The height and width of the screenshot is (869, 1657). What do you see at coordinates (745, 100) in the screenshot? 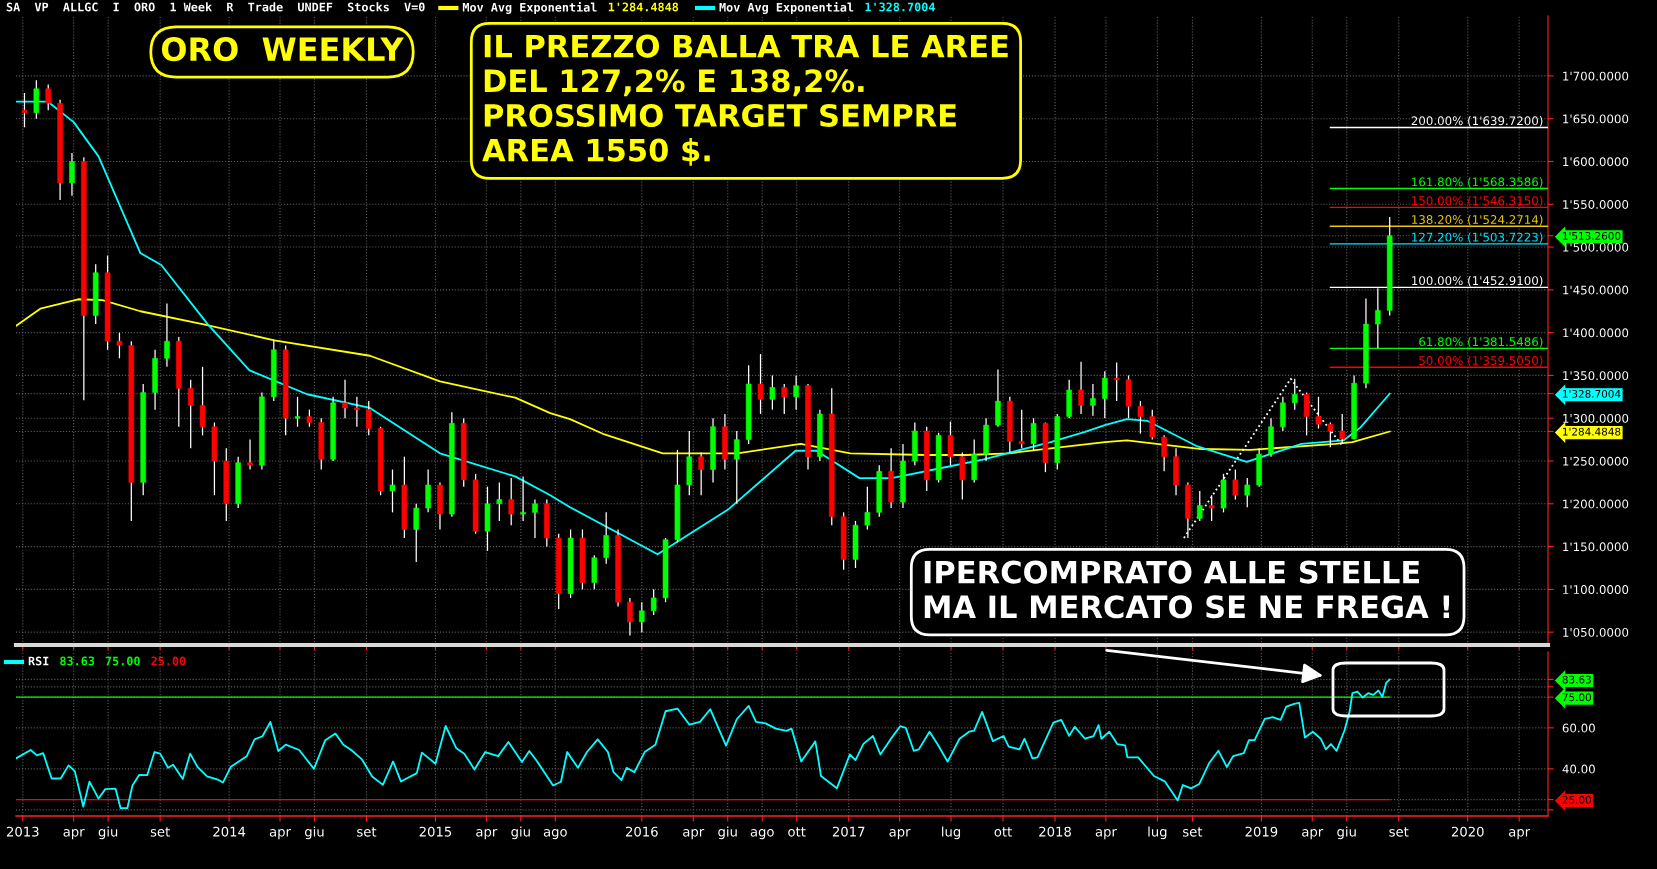
I see `annotation: IL PREZZO BALLA TRA LE AREE DEL 127,2% E 138,2%. PROSSIMO TARGET SEMPRE AREA 1550 $.` at bounding box center [745, 100].